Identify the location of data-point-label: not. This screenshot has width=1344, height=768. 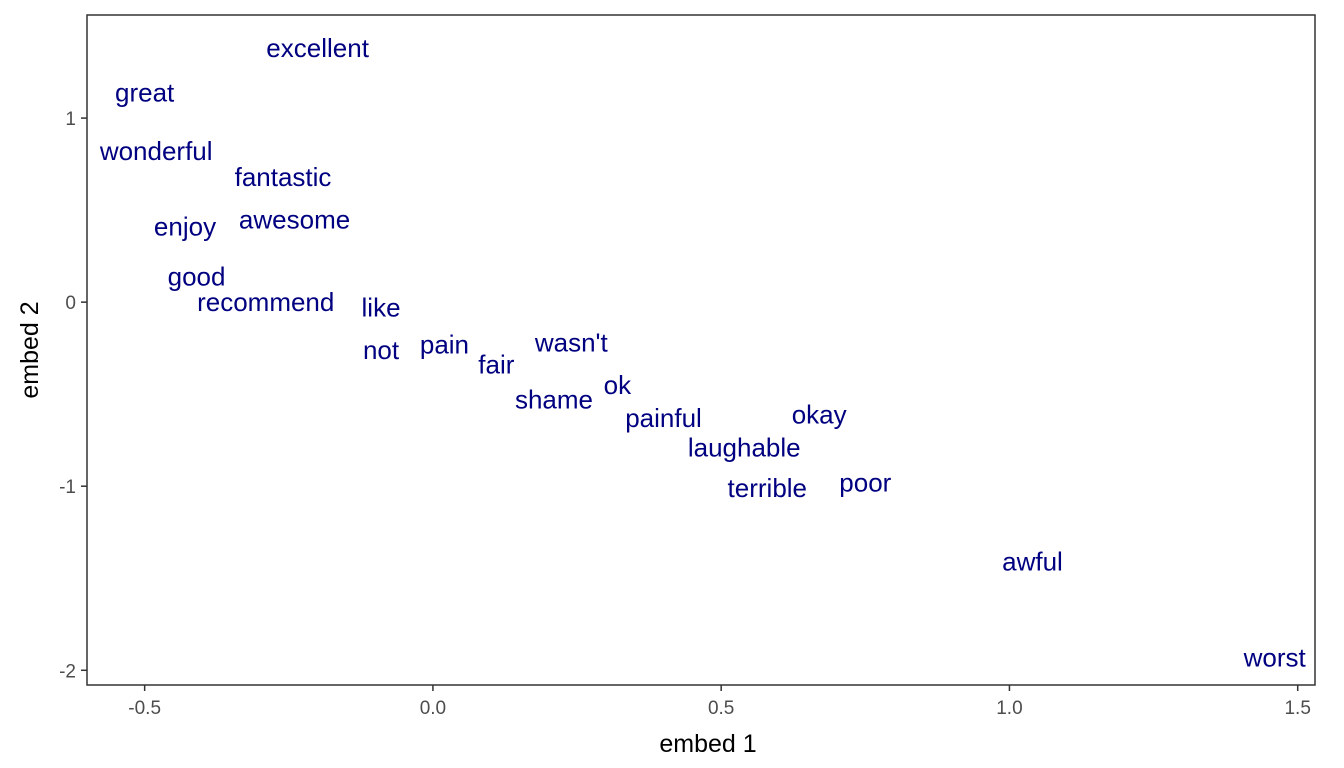
(381, 350).